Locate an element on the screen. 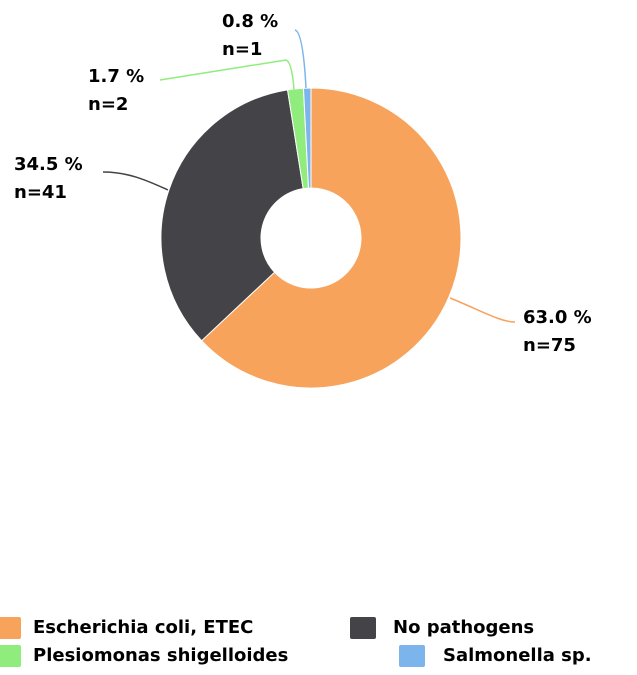 The width and height of the screenshot is (637, 675). data-label: 34.5 % is located at coordinates (48, 164).